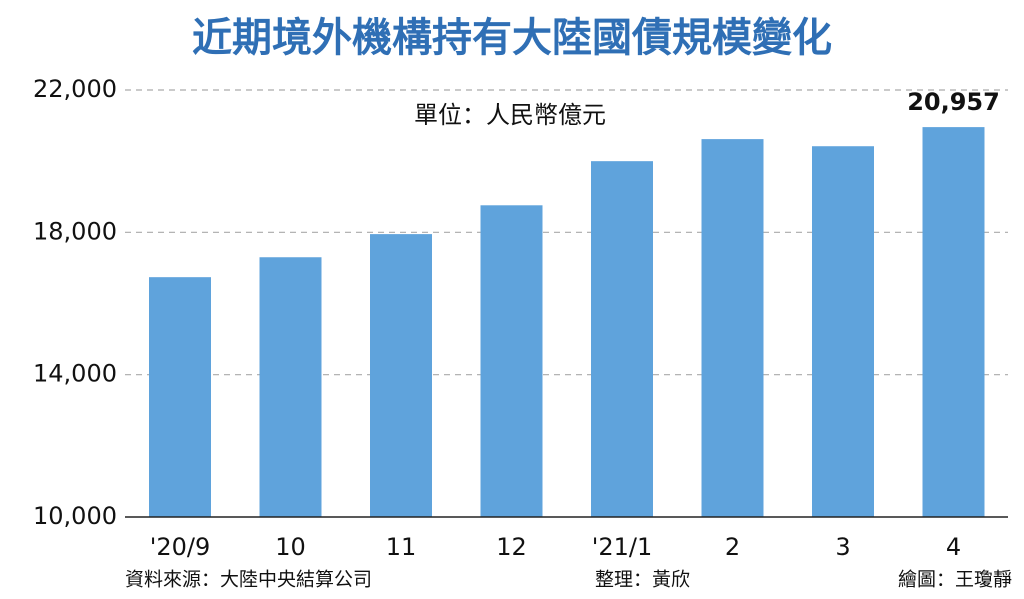 This screenshot has height=599, width=1024. Describe the element at coordinates (955, 580) in the screenshot. I see `illustrator: 繪圖：王瓊靜` at that location.